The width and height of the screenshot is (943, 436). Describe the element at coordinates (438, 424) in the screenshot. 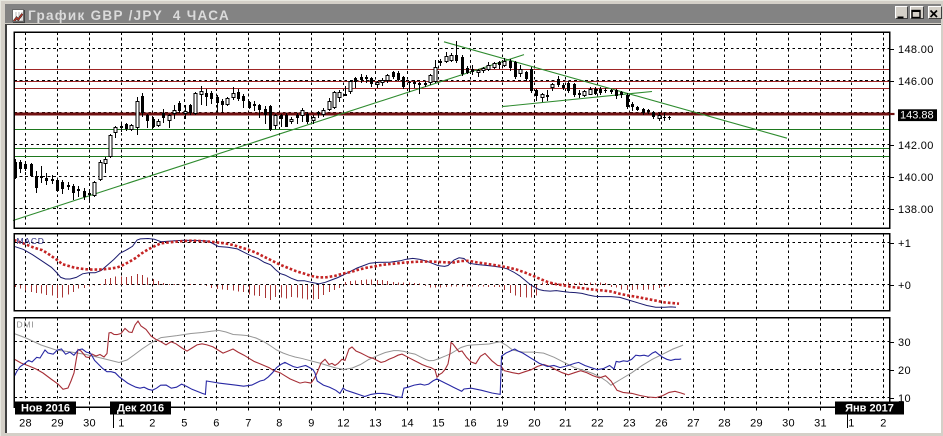

I see `svg-text: 15` at that location.